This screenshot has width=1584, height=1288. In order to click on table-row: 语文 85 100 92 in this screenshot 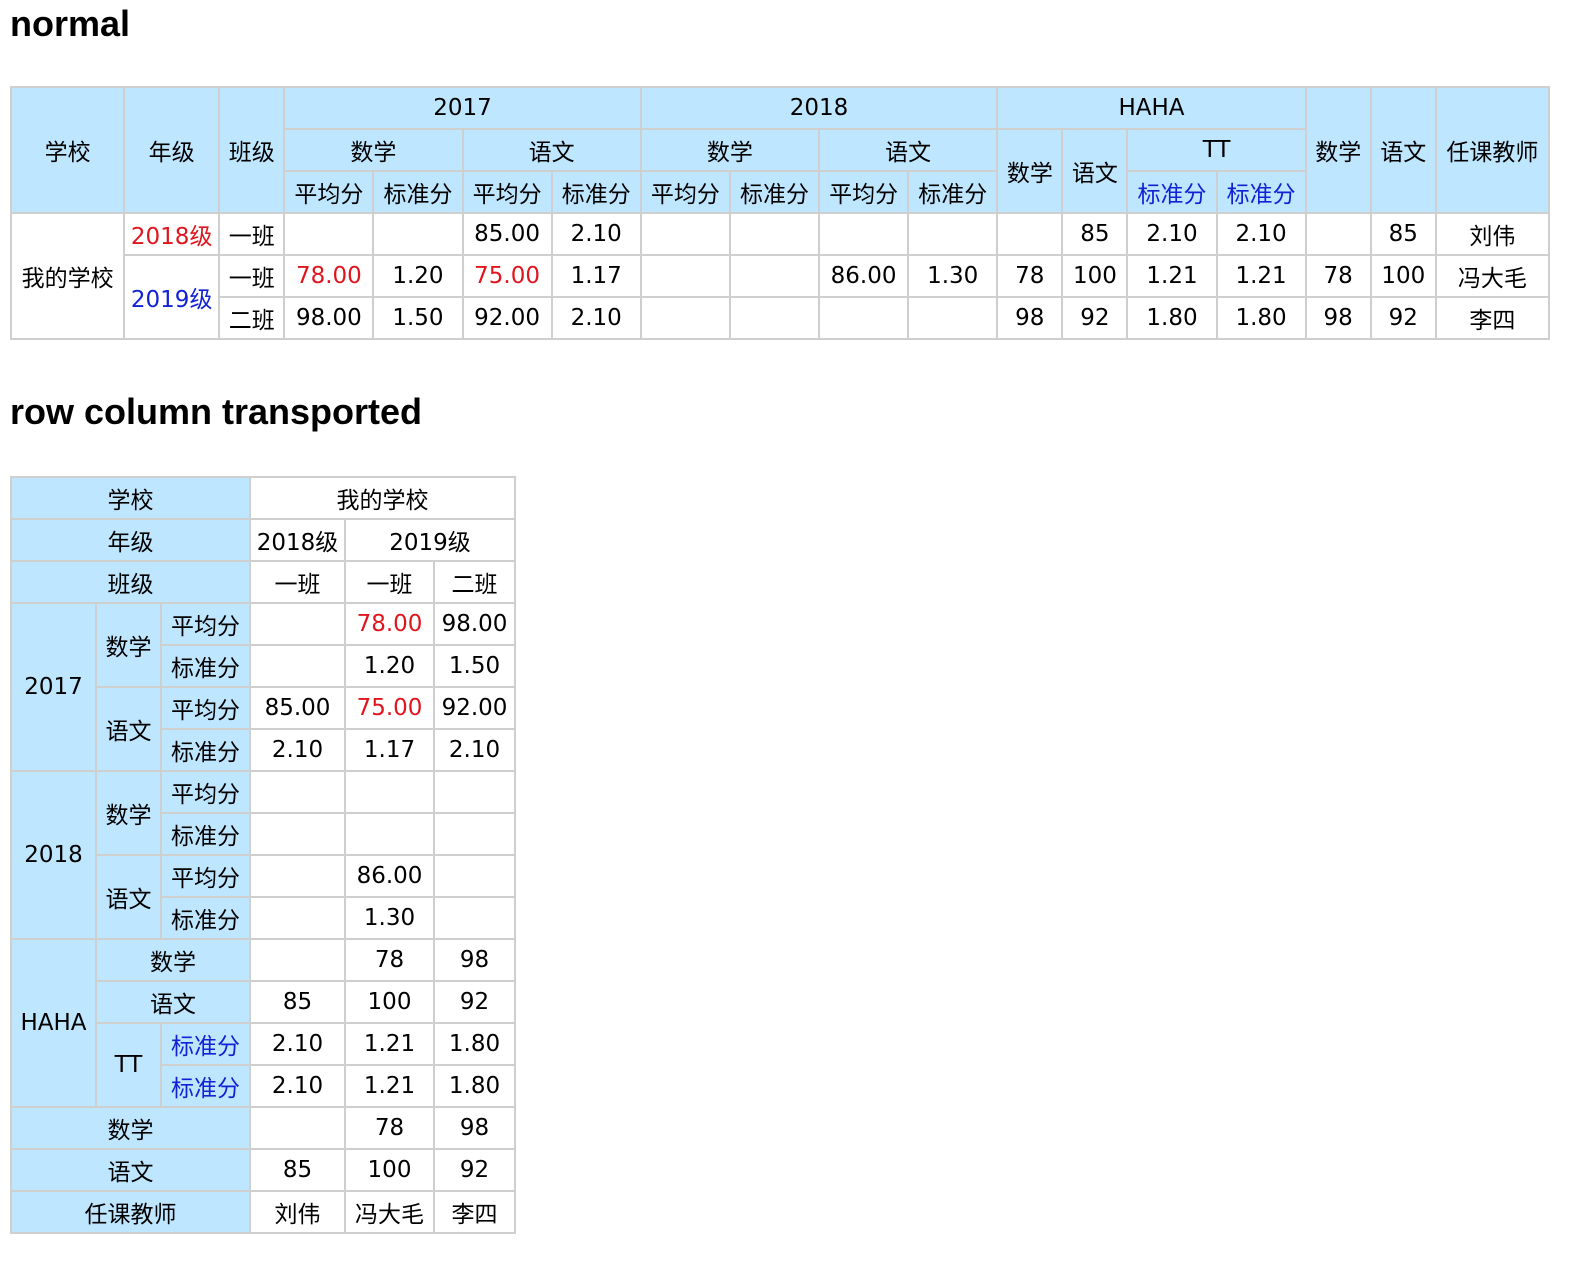, I will do `click(264, 1002)`.